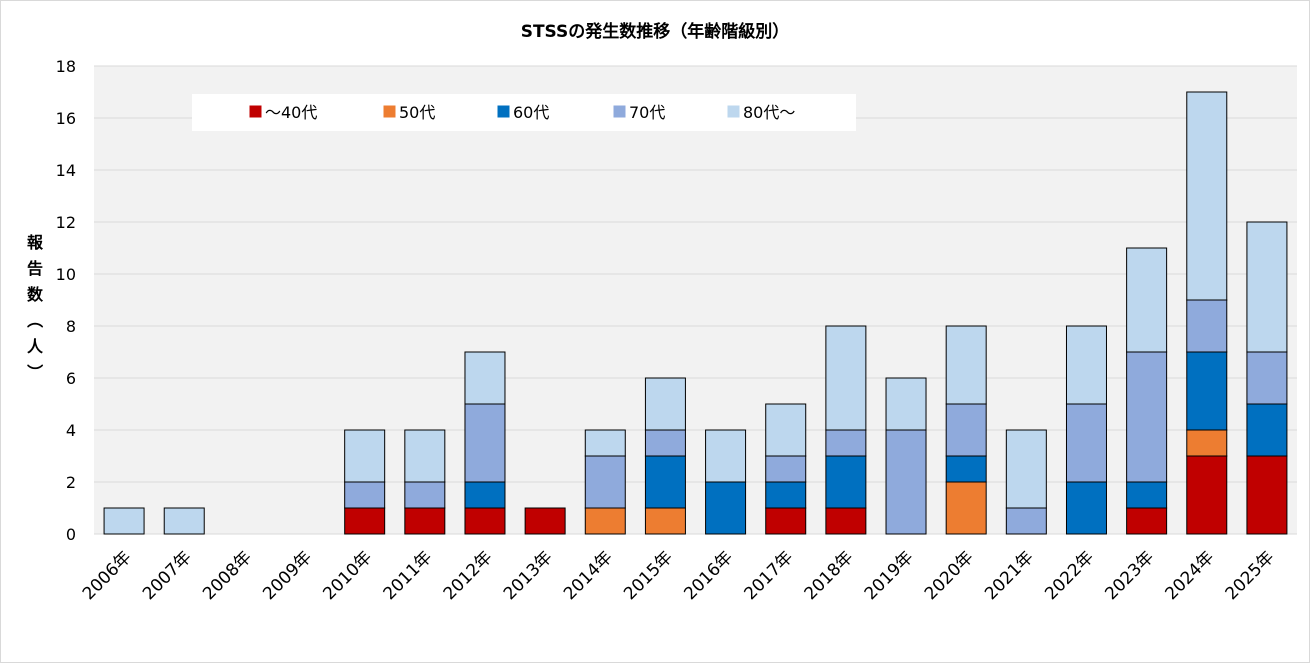 This screenshot has height=666, width=1310. I want to click on x-tick-label: 2008年, so click(227, 575).